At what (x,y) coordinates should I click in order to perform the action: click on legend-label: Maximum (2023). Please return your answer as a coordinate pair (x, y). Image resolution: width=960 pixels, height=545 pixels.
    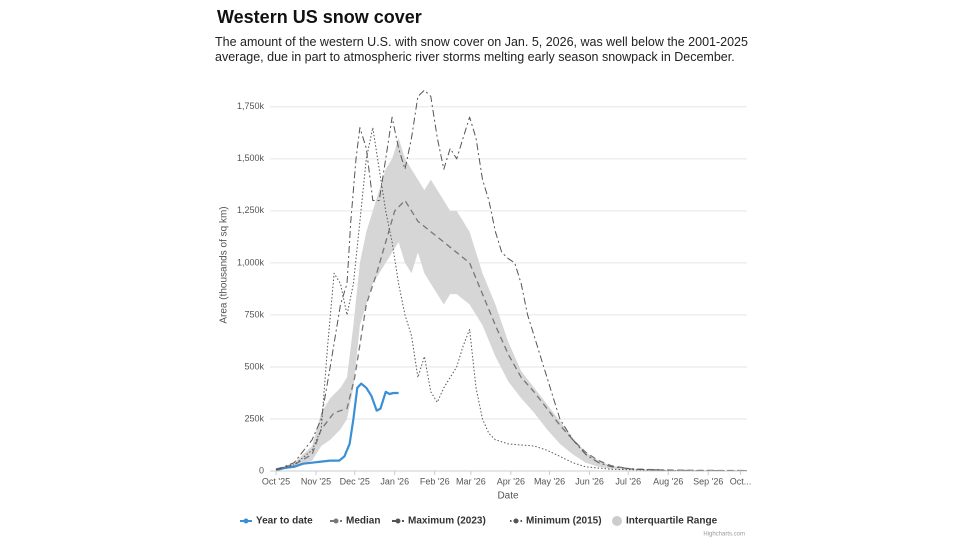
    Looking at the image, I should click on (447, 521).